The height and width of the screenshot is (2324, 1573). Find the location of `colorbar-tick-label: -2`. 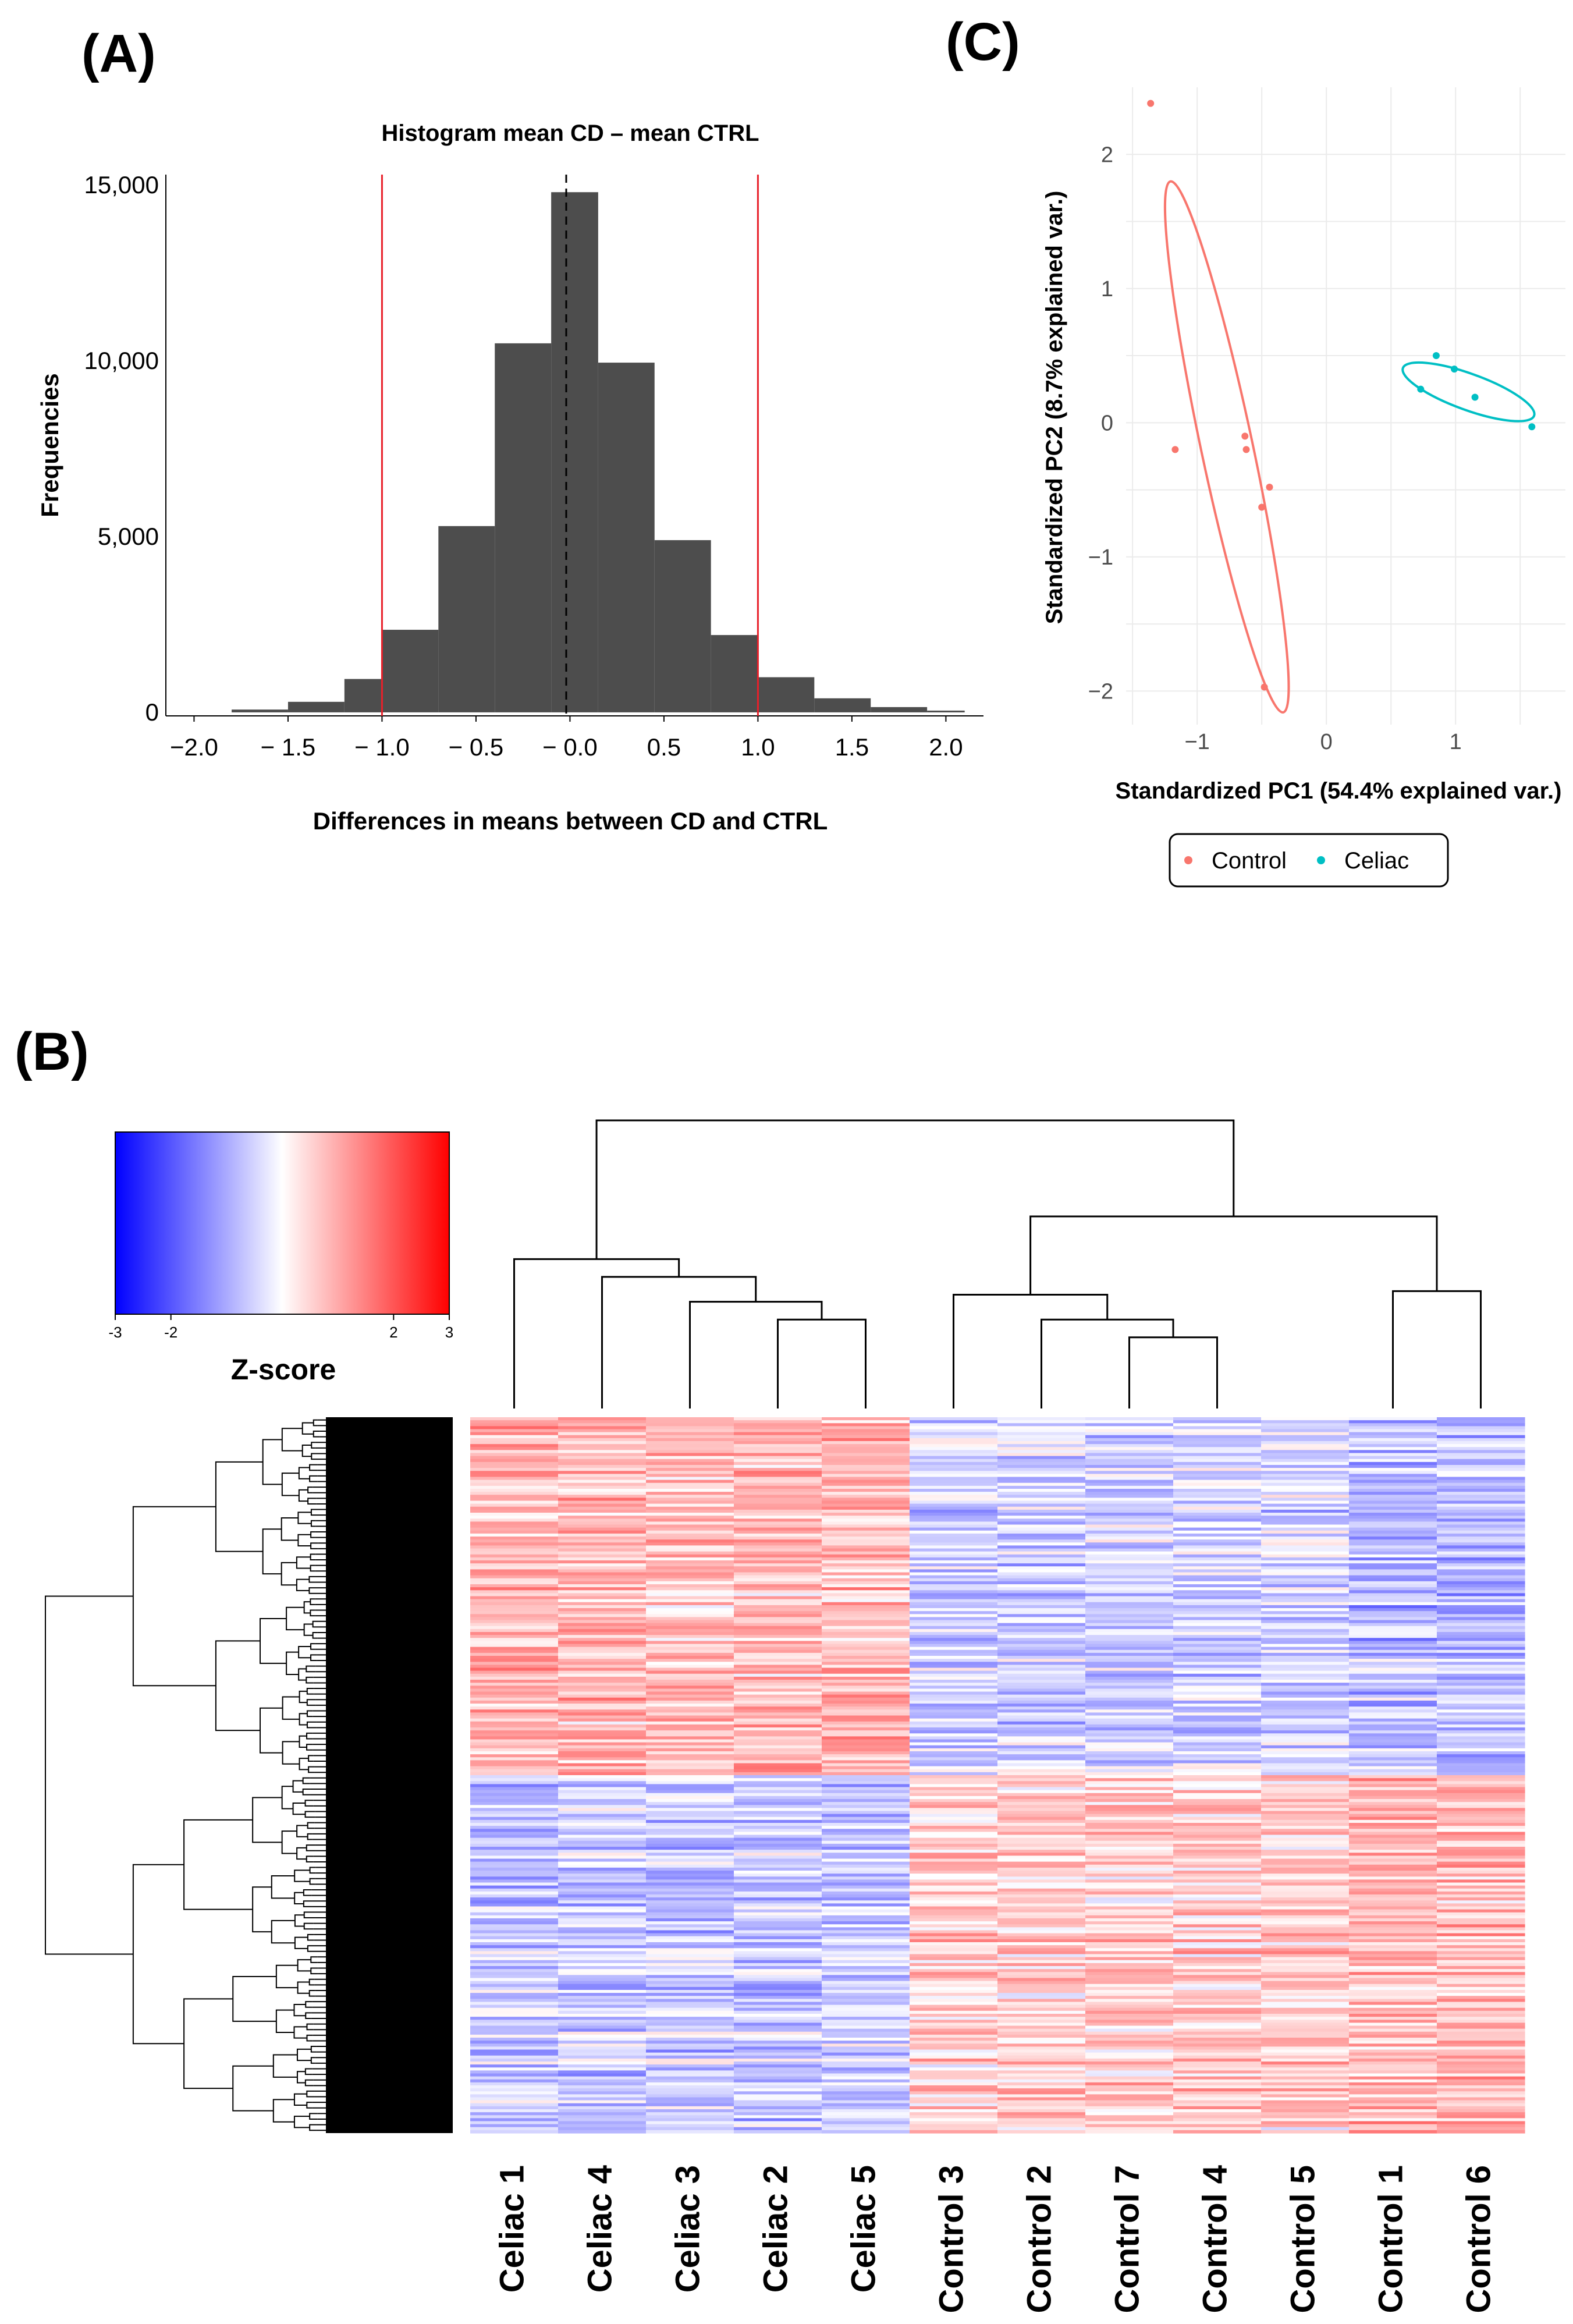

colorbar-tick-label: -2 is located at coordinates (170, 1332).